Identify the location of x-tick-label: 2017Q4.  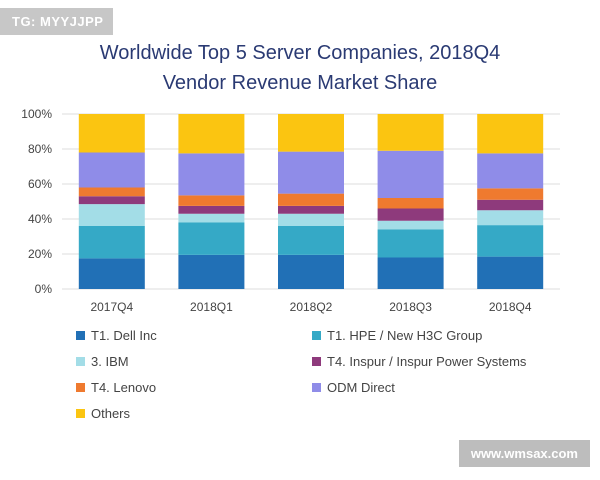
(111, 307).